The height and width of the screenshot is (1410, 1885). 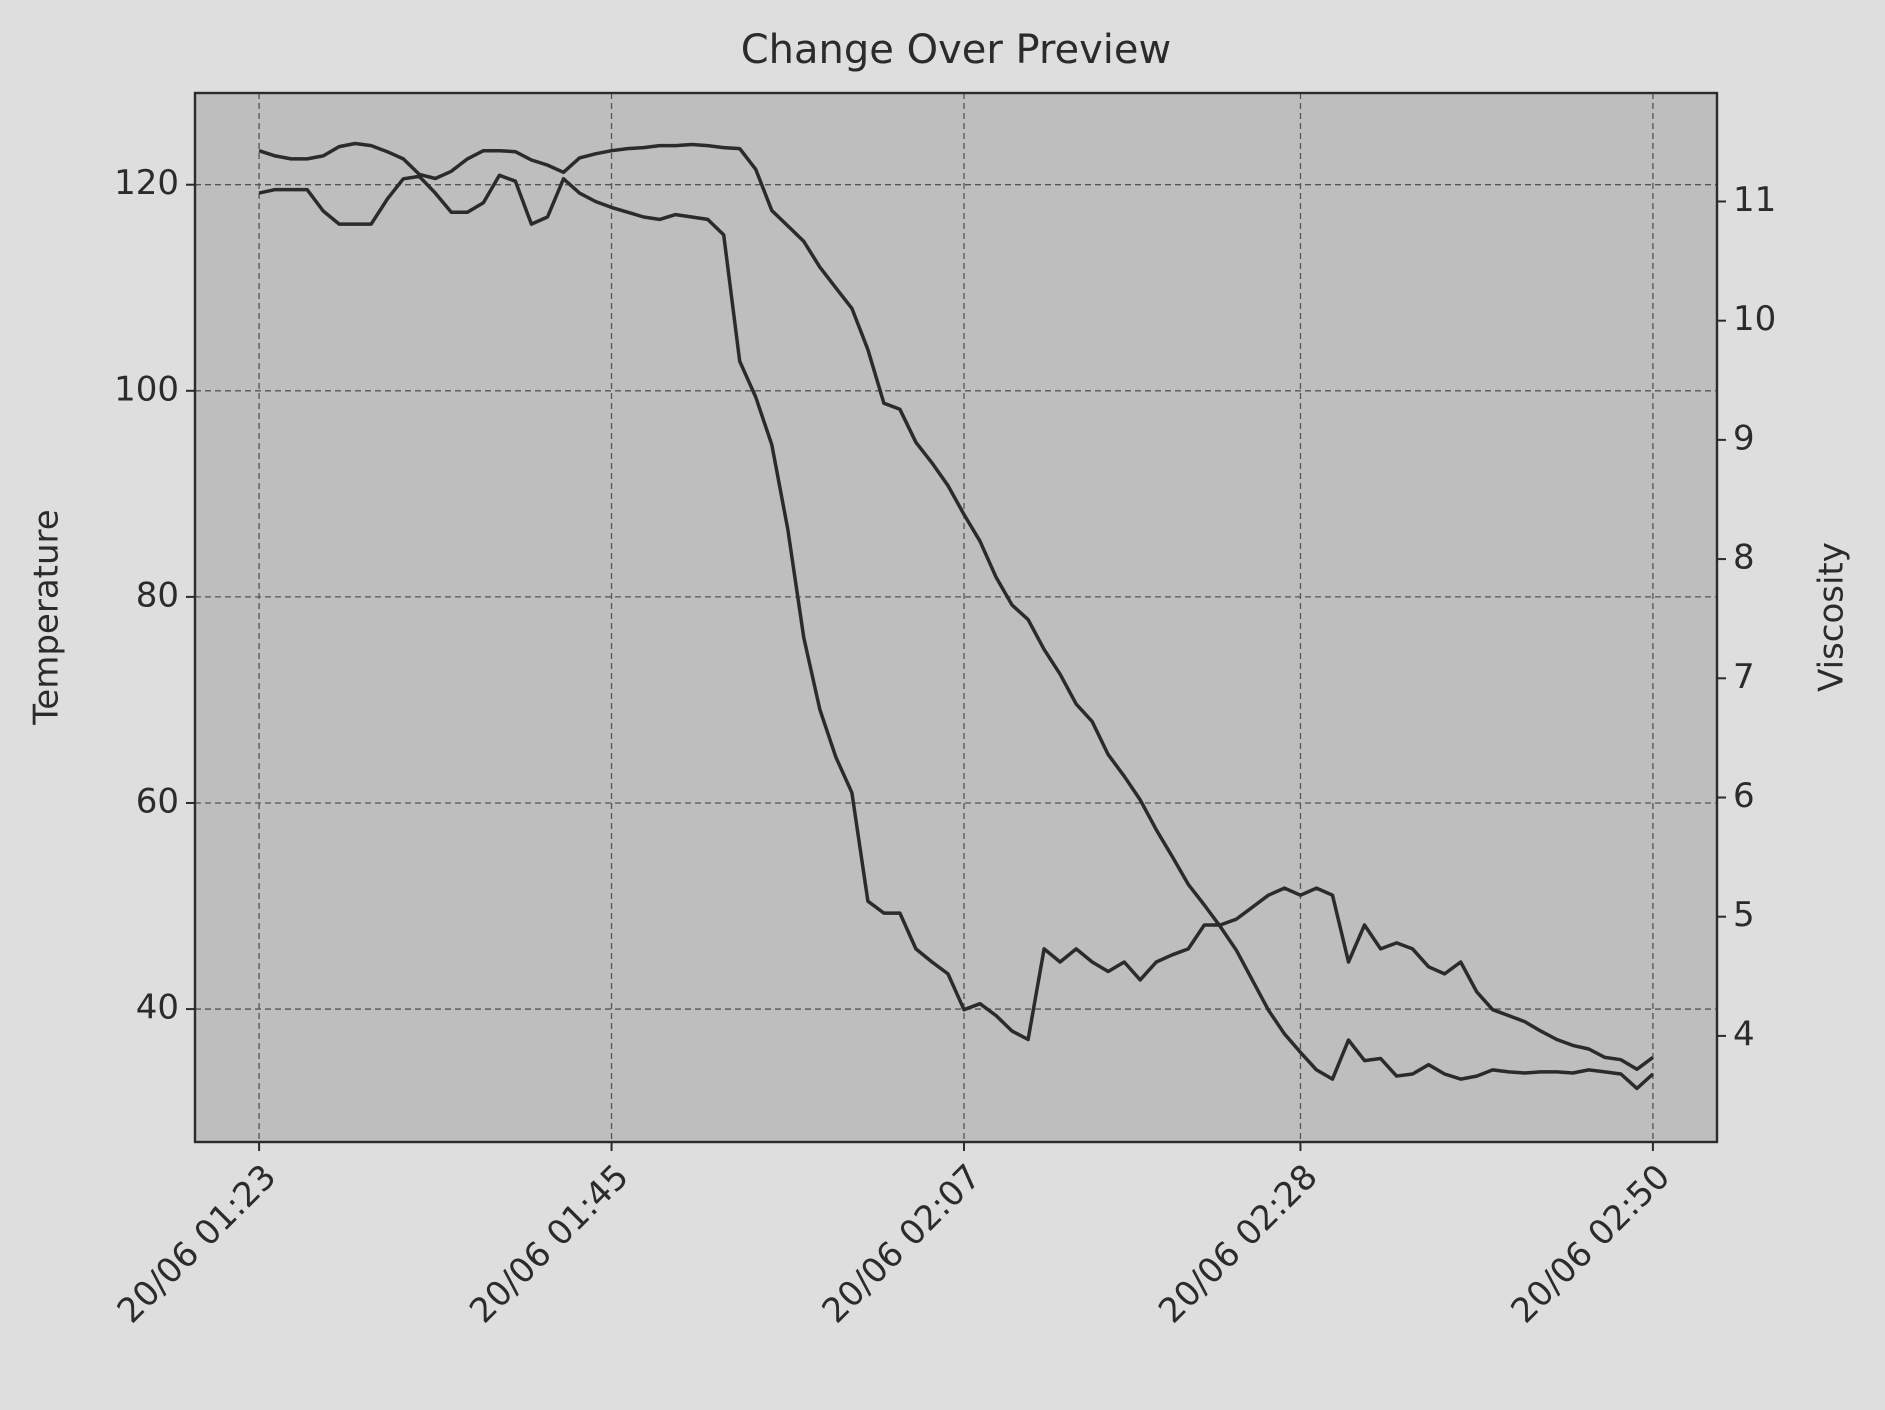 I want to click on y2-tick-label: 10, so click(x=1754, y=319).